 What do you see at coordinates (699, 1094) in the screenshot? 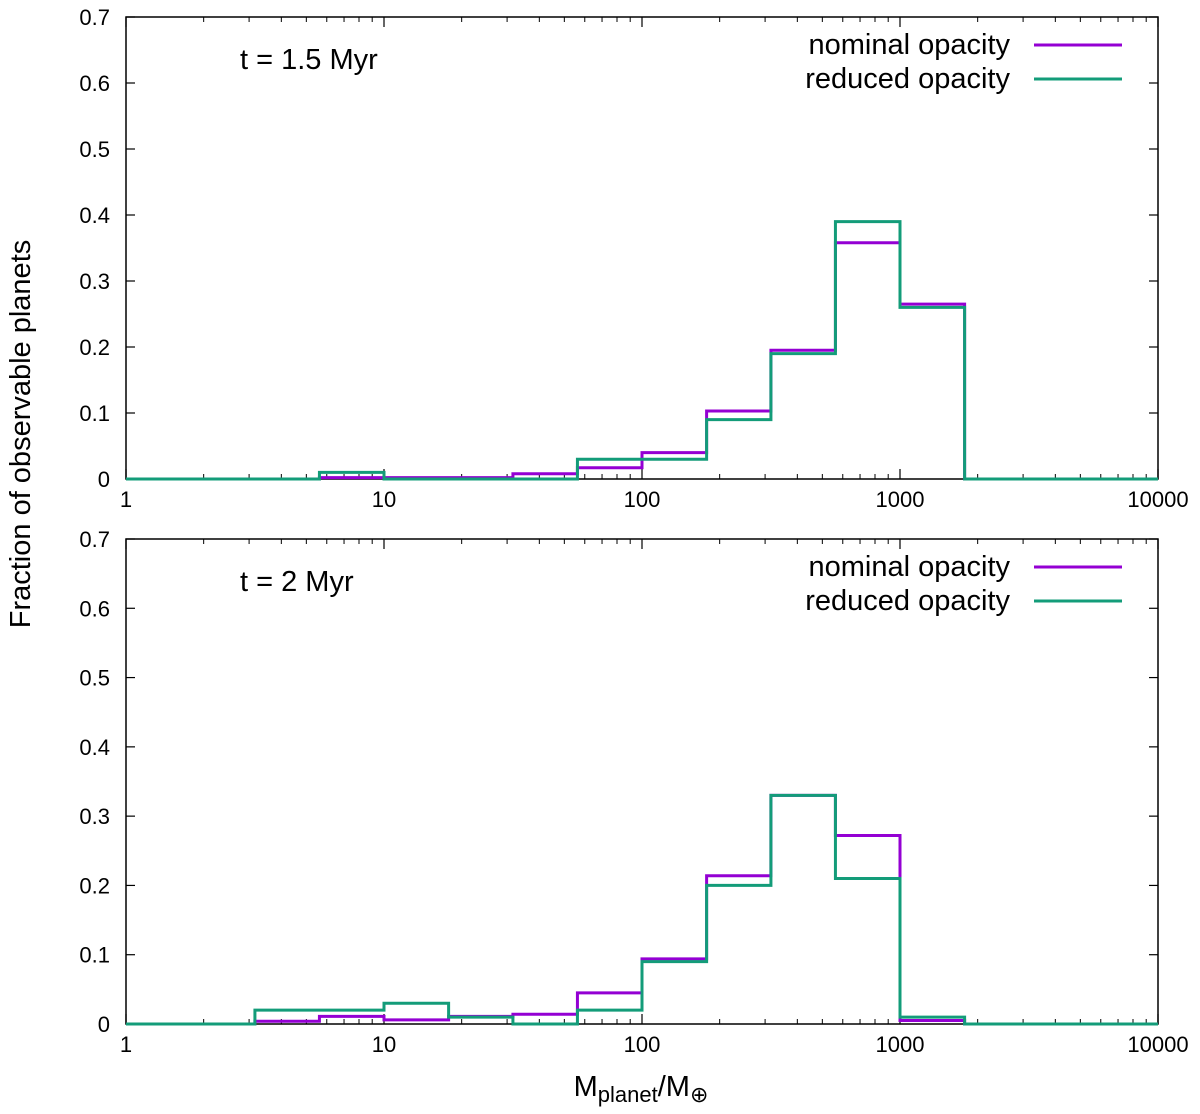
I see `x-axis-title-sub2: ⊕` at bounding box center [699, 1094].